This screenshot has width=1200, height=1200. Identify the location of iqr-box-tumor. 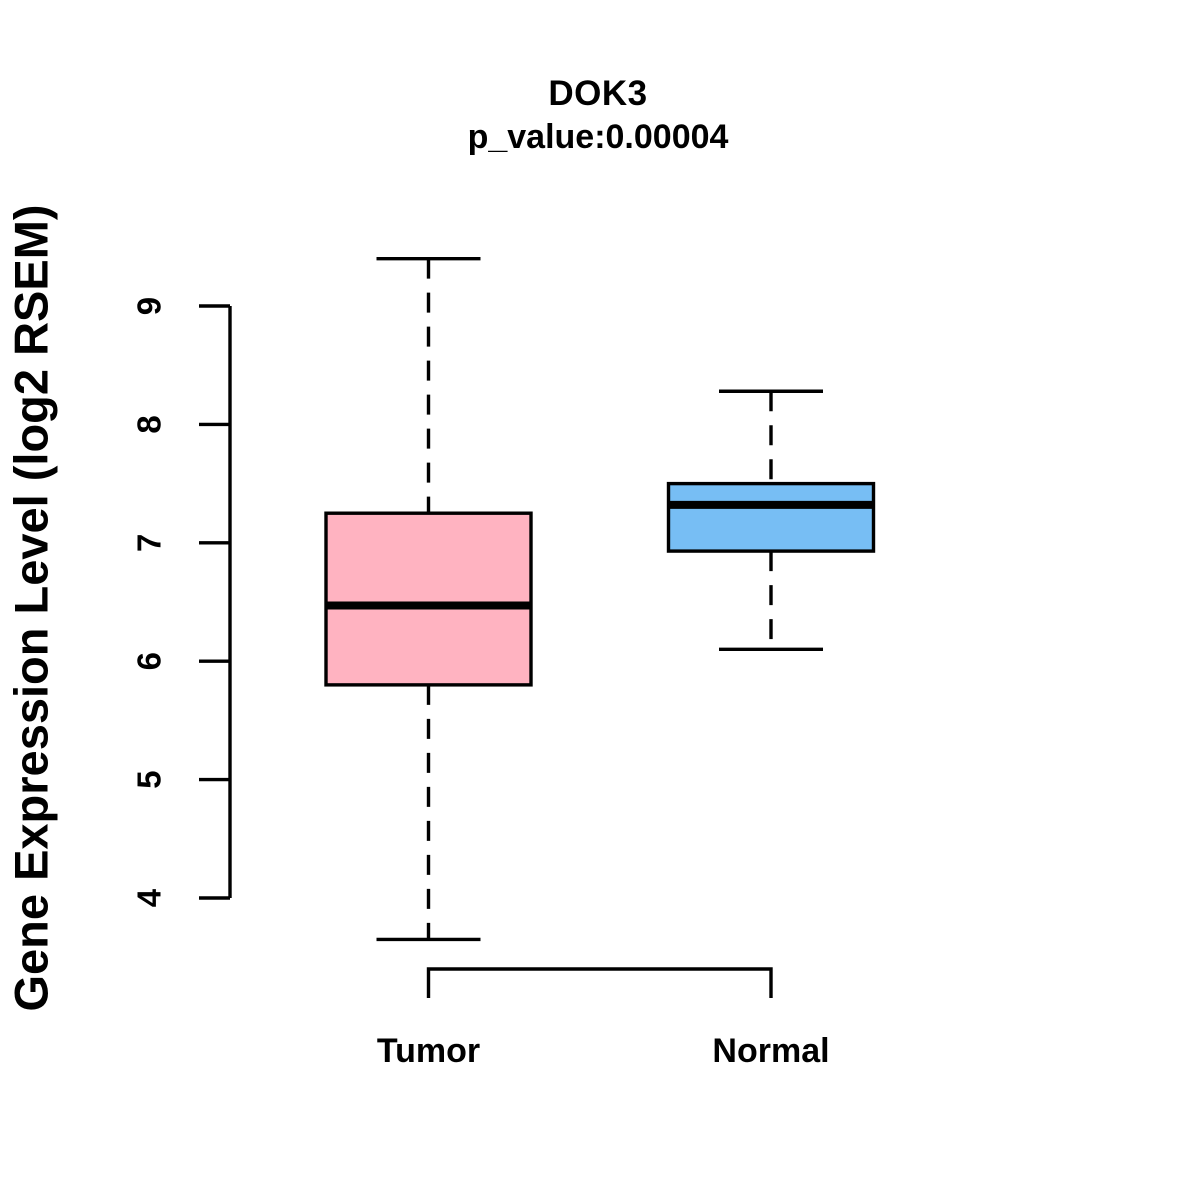
(428, 599).